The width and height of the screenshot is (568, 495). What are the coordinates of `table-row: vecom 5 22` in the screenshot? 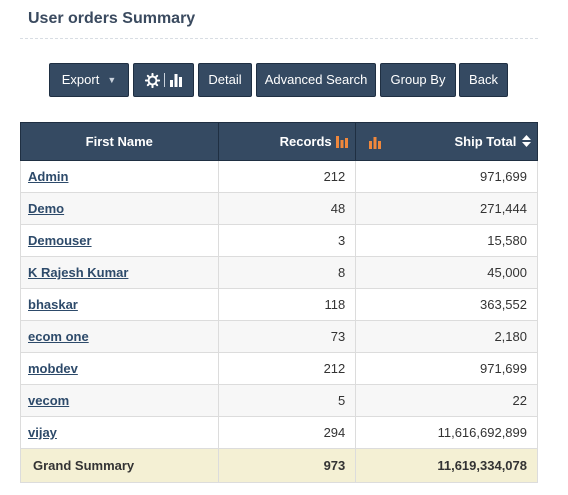 It's located at (279, 400).